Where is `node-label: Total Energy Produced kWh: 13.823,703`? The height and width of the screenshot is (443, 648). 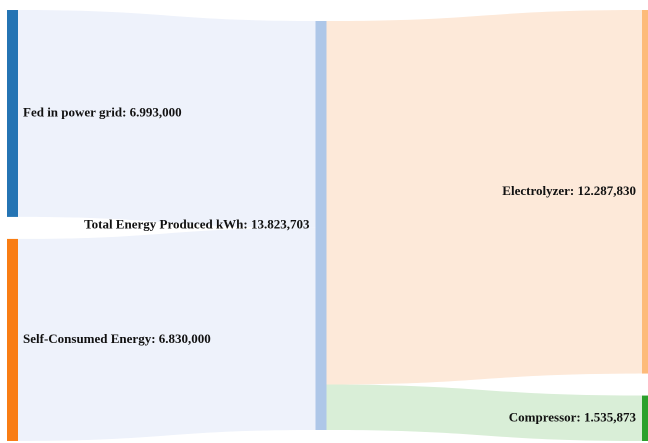
node-label: Total Energy Produced kWh: 13.823,703 is located at coordinates (197, 223).